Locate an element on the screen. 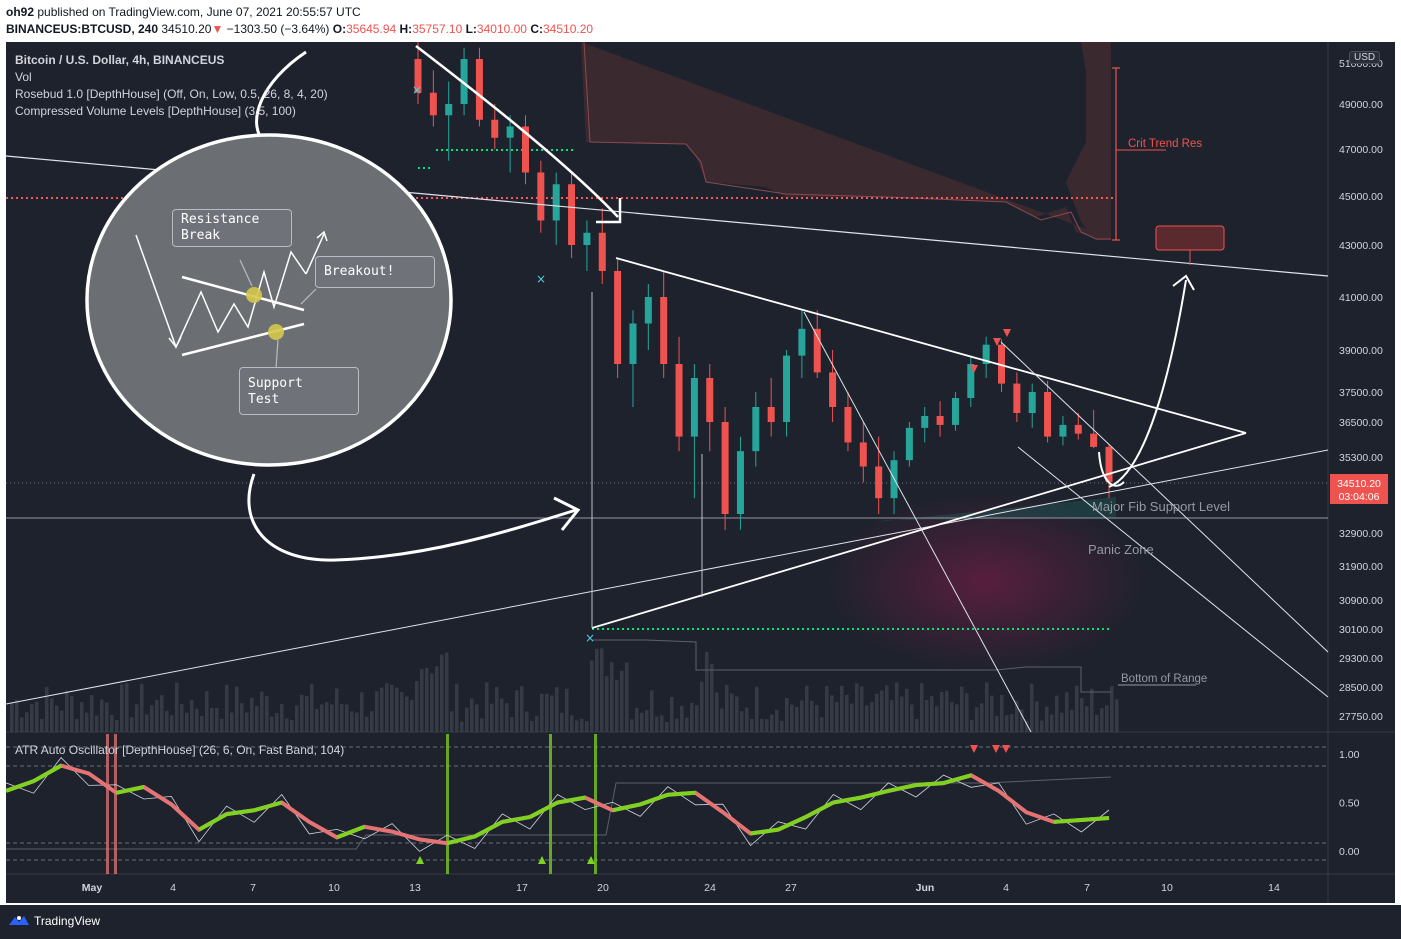  low-label: L: is located at coordinates (471, 29).